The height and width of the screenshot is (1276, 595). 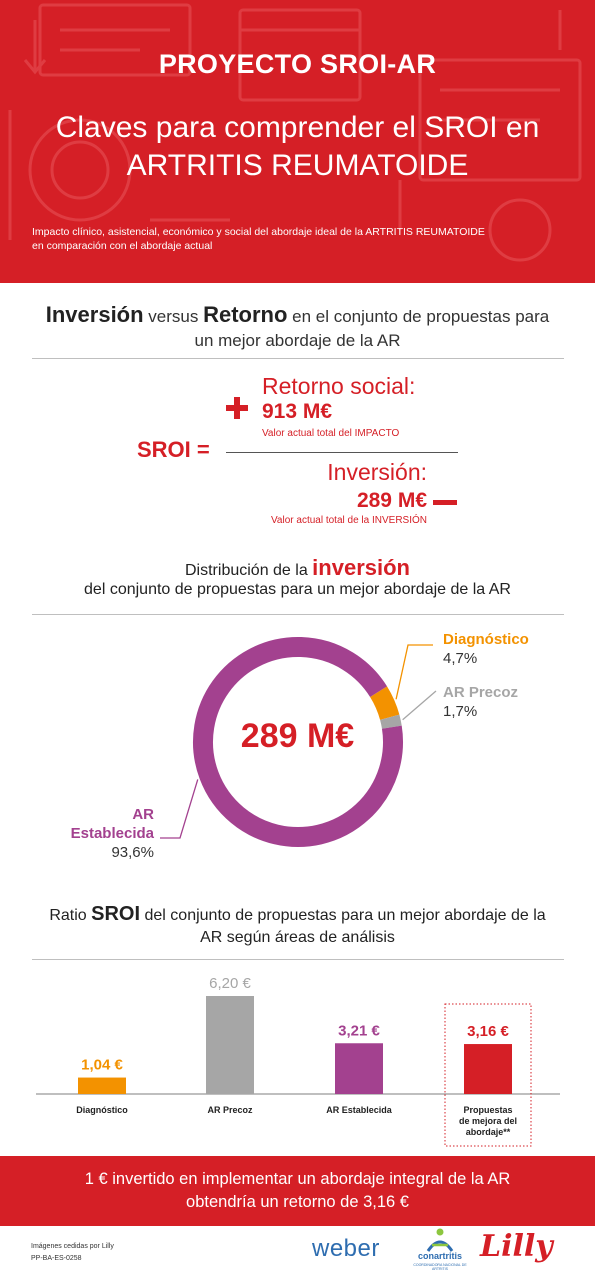 I want to click on title-investment-word: Inversión, so click(x=94, y=314).